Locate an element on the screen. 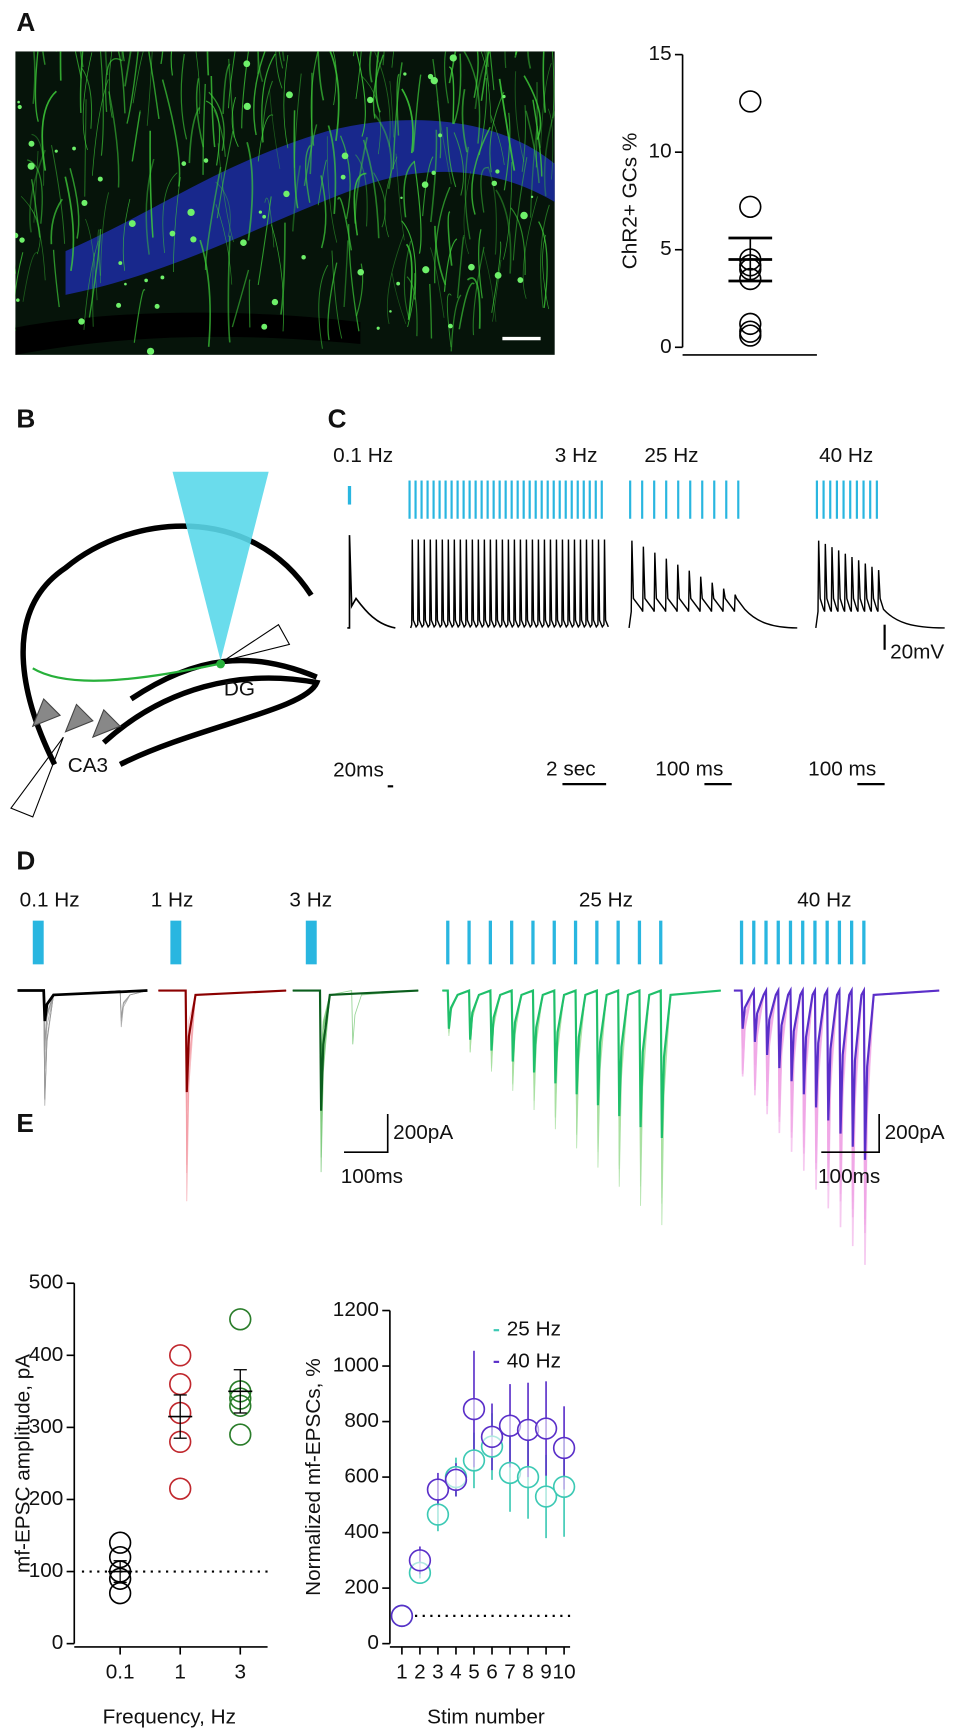 This screenshot has width=972, height=1731. y-axis-label: mf-EPSC amplitude, pA is located at coordinates (23, 1463).